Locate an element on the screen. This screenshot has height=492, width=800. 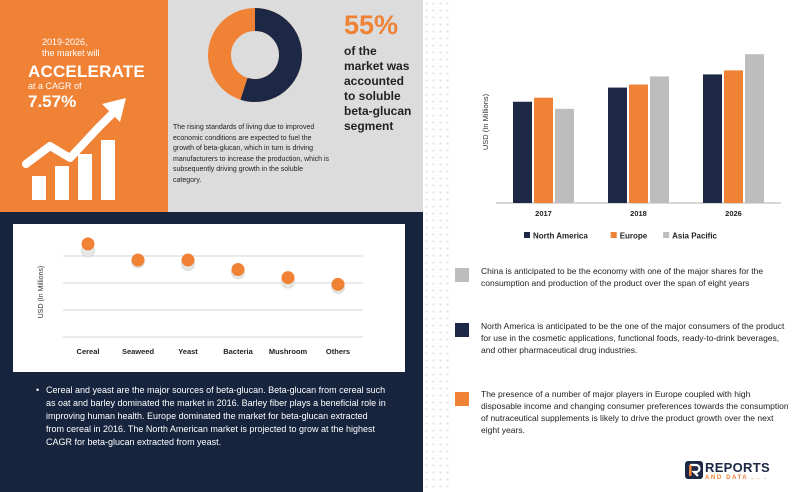
bar-asia-pacific-2017 is located at coordinates (564, 155).